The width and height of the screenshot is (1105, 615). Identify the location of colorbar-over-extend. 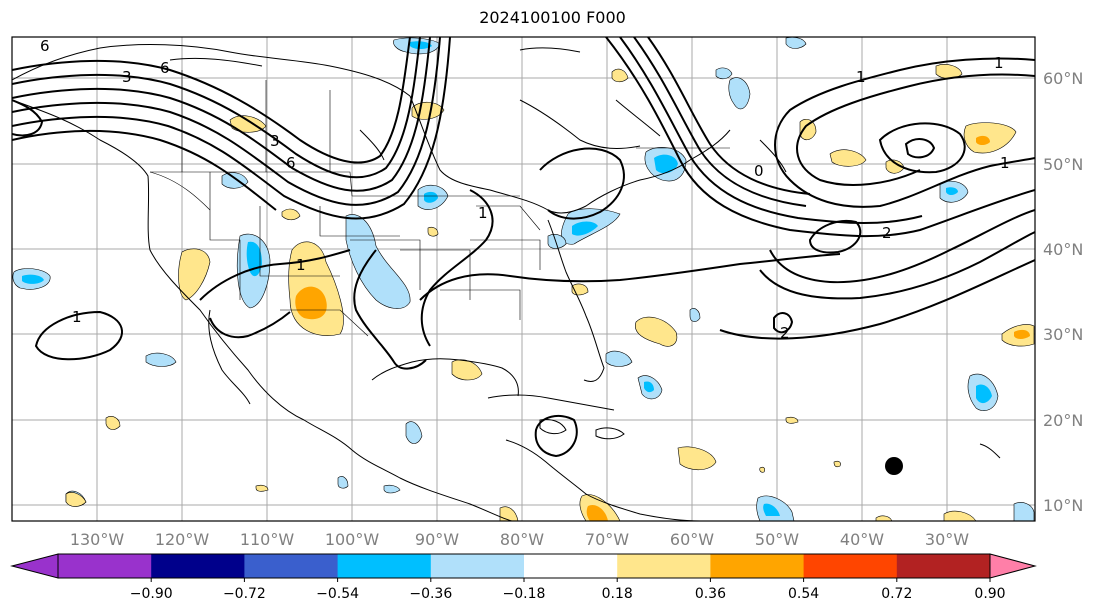
(1013, 566).